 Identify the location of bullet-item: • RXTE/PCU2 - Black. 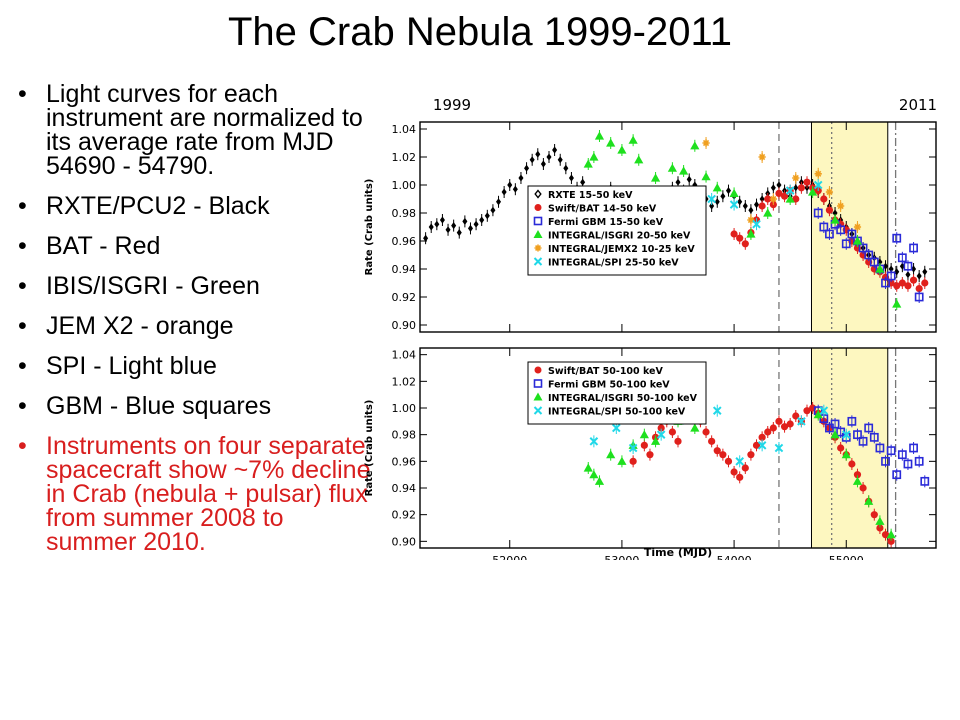
(196, 206).